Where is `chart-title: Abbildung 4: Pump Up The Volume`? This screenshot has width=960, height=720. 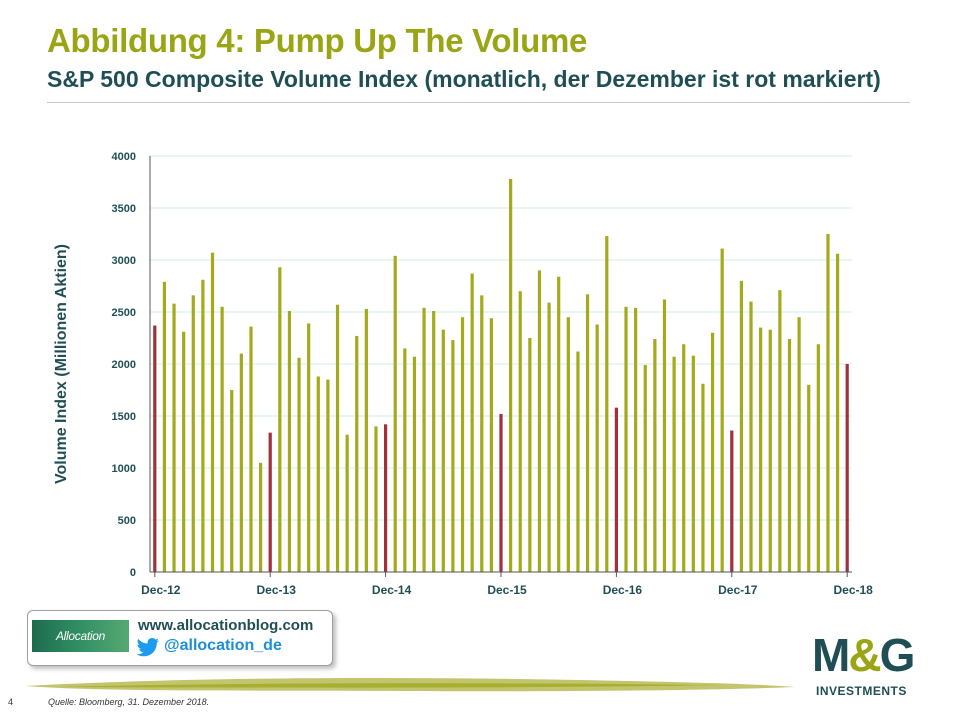
chart-title: Abbildung 4: Pump Up The Volume is located at coordinates (317, 40).